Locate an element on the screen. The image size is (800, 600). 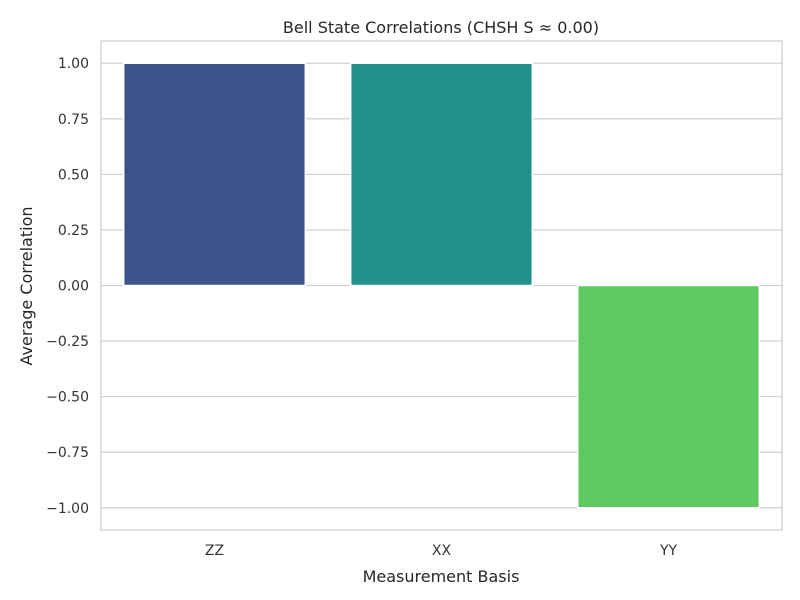
bar-xx is located at coordinates (441, 174).